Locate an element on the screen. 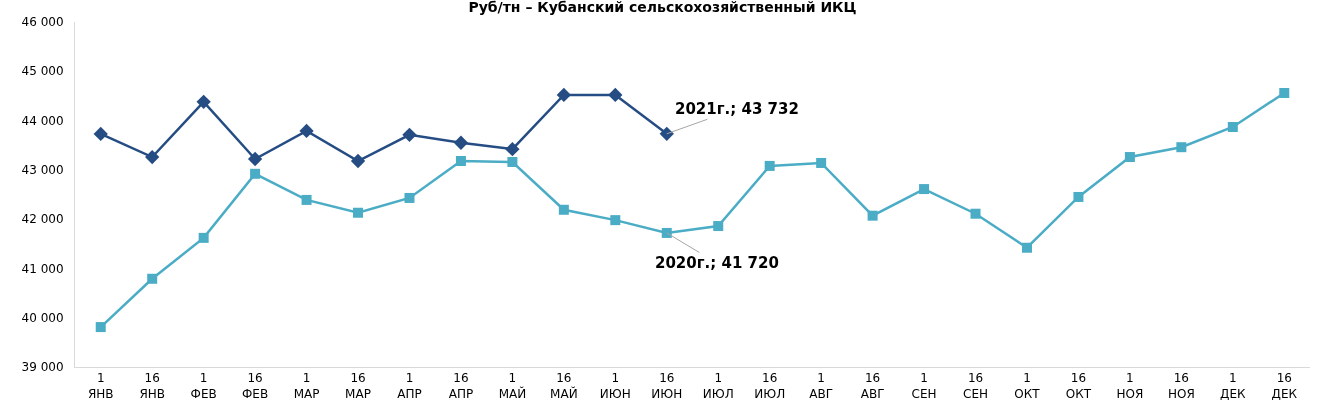 This screenshot has height=415, width=1325. x-tick-label: 1 НОЯ is located at coordinates (1130, 386).